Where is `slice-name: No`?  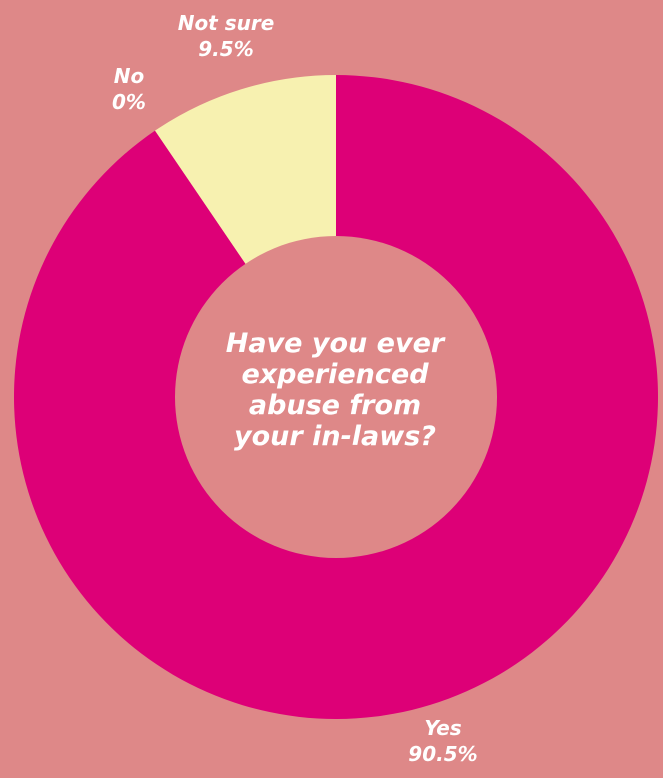
slice-name: No is located at coordinates (129, 76).